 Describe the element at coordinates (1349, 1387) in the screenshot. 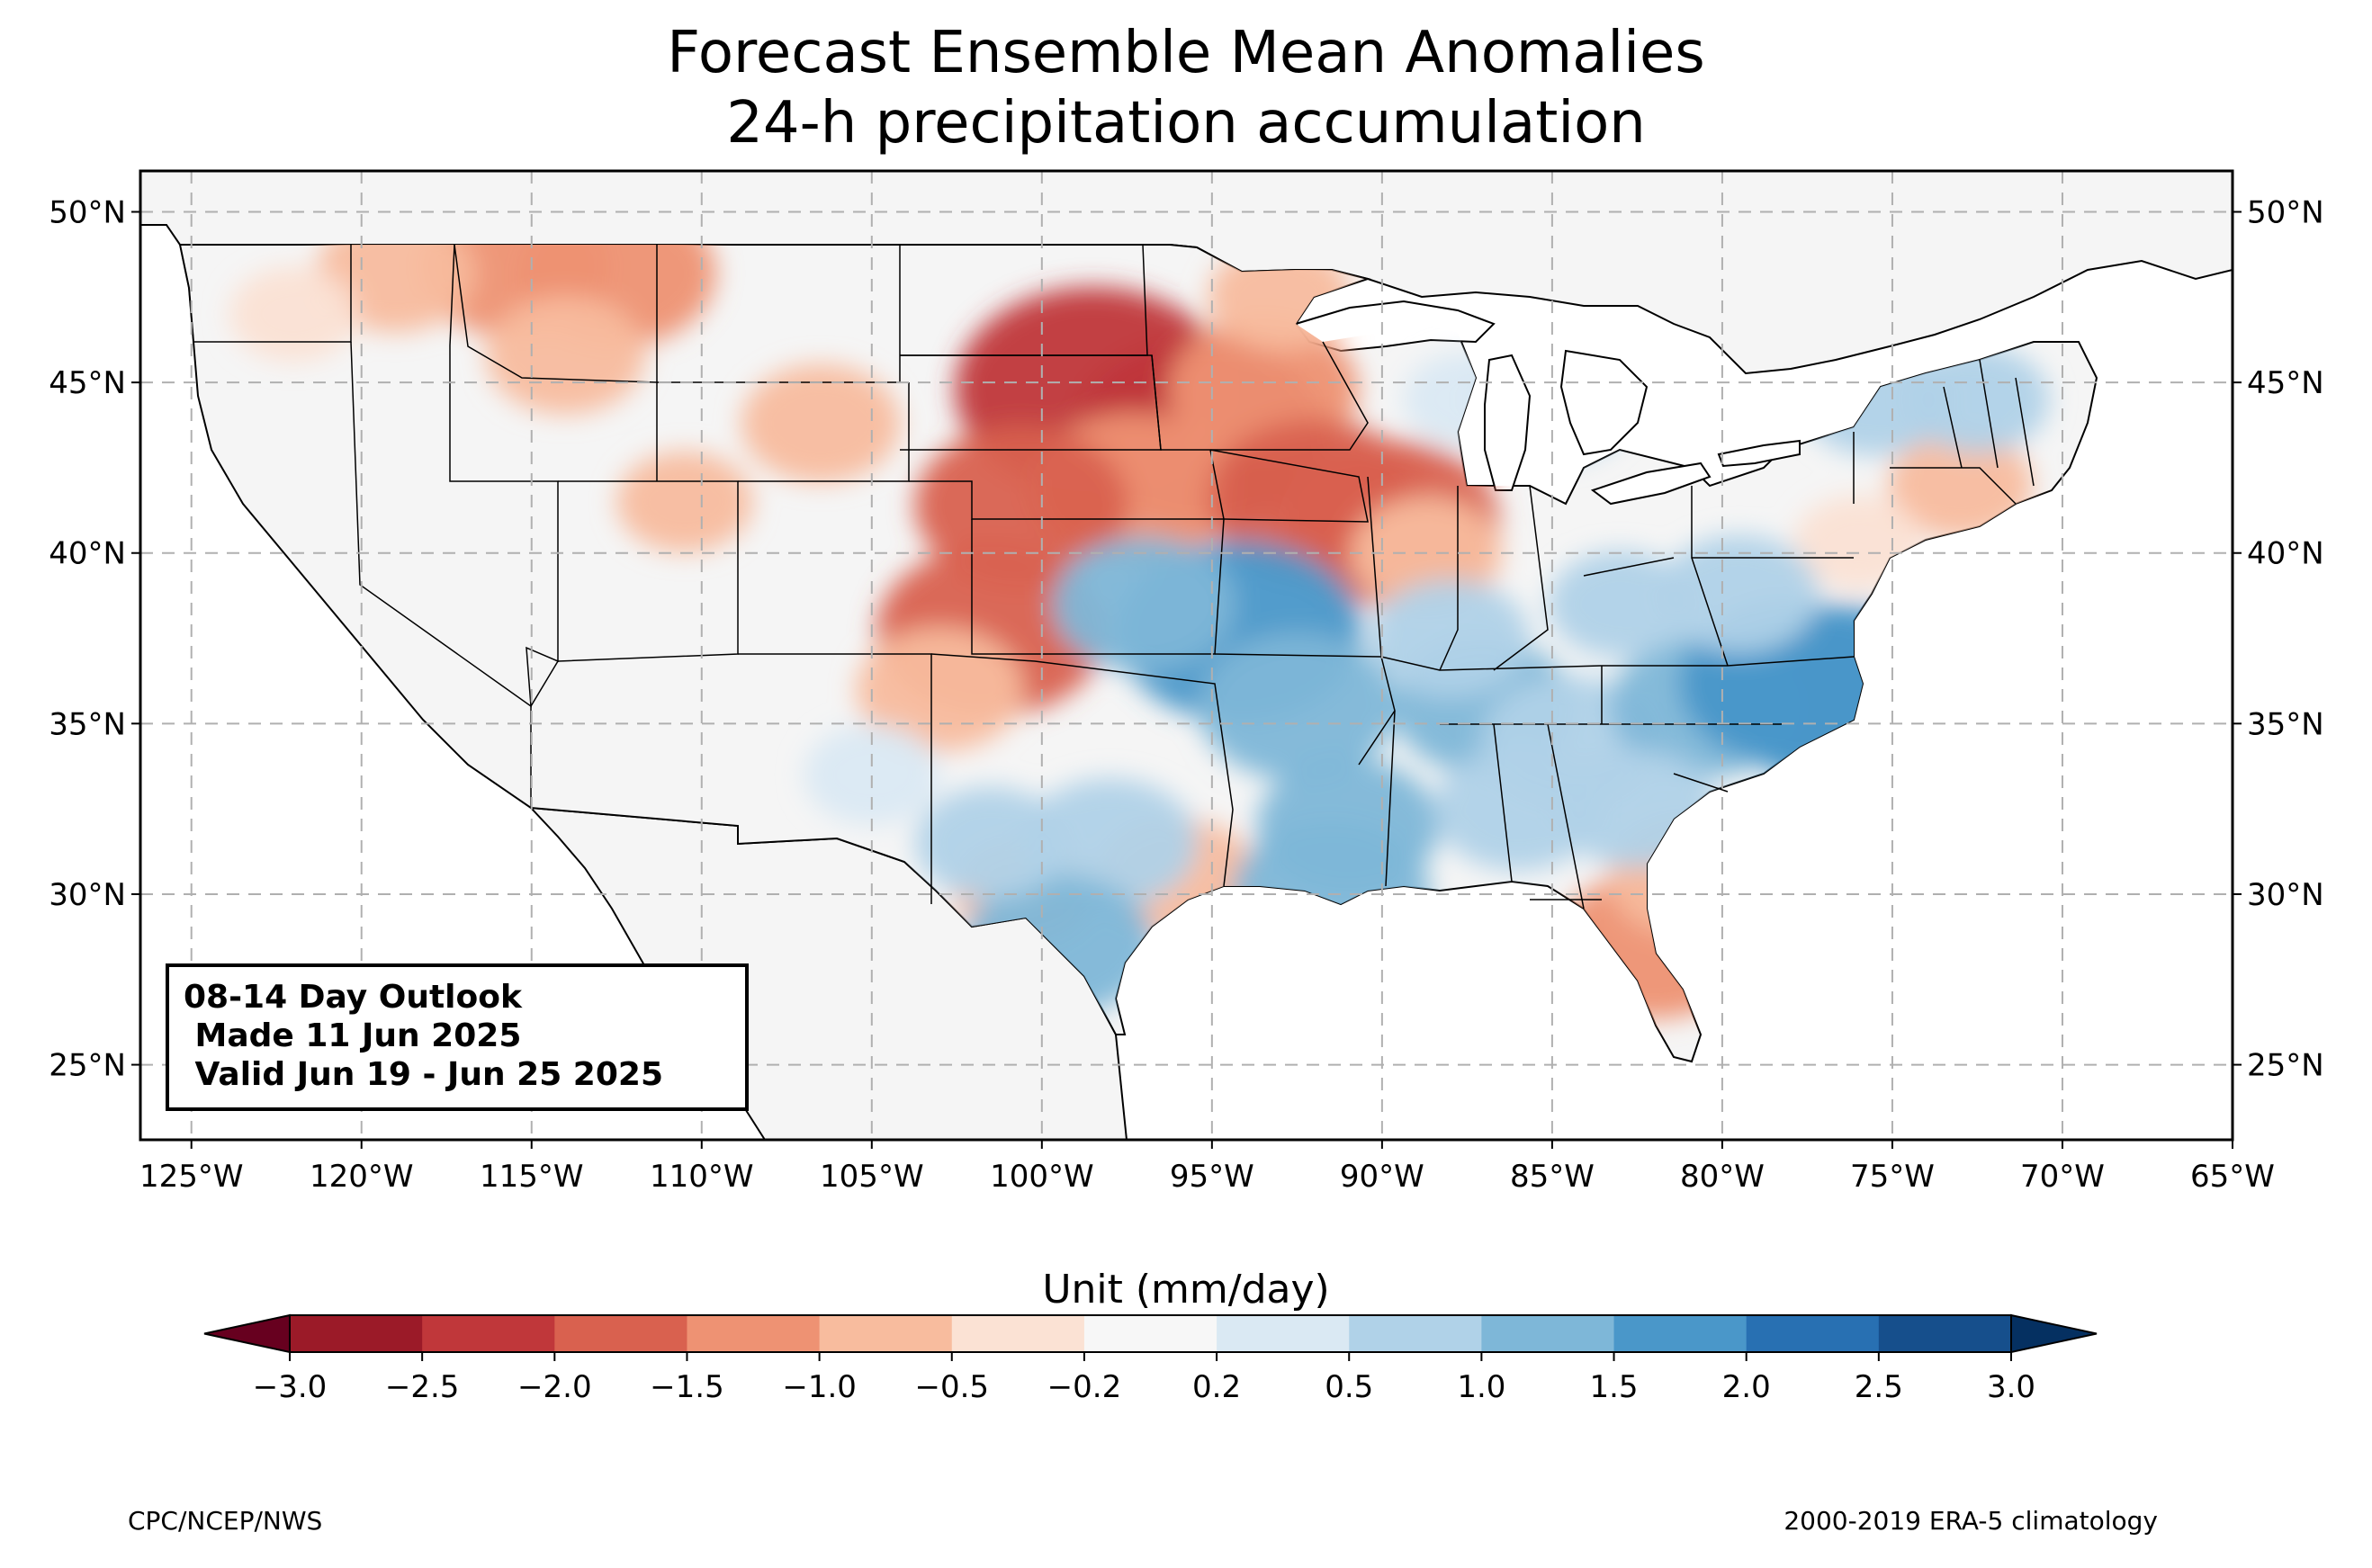

I see `colorbar-tick-label: 0.5` at that location.